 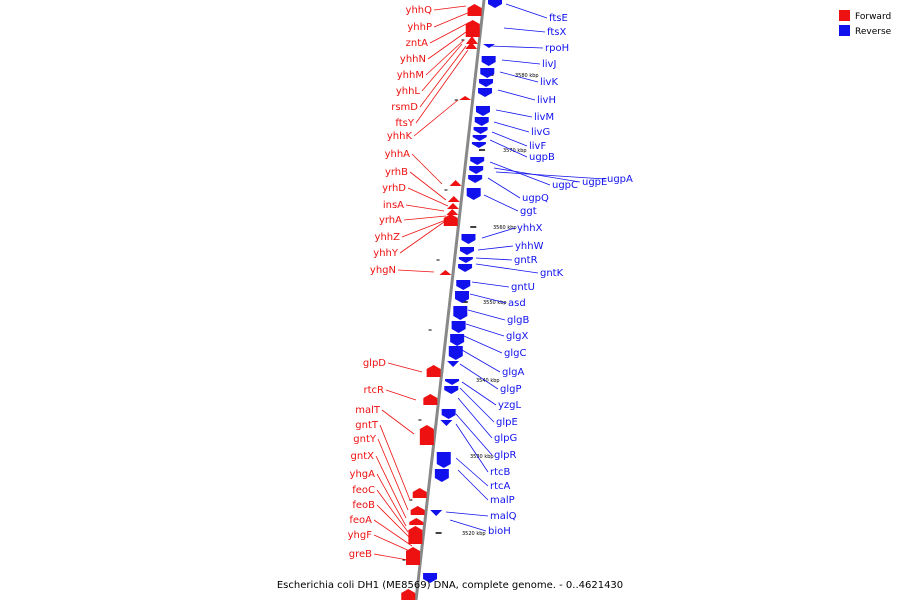 What do you see at coordinates (363, 490) in the screenshot?
I see `forward-gene-label: feoC` at bounding box center [363, 490].